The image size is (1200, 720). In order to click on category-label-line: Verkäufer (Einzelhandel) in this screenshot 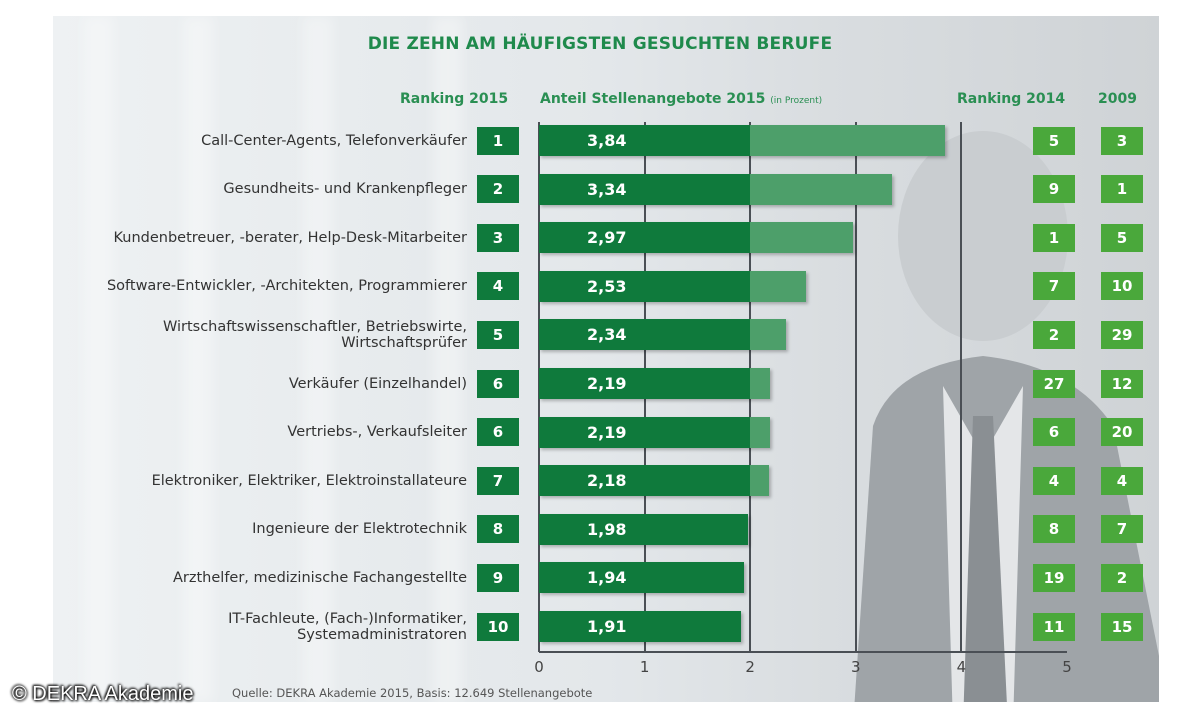, I will do `click(377, 383)`.